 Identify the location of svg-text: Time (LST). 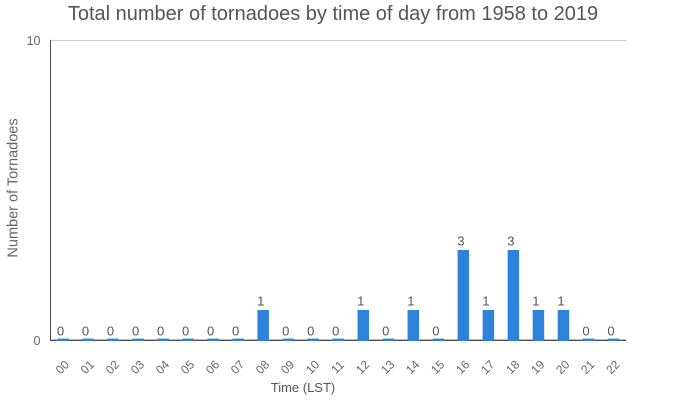
(303, 387).